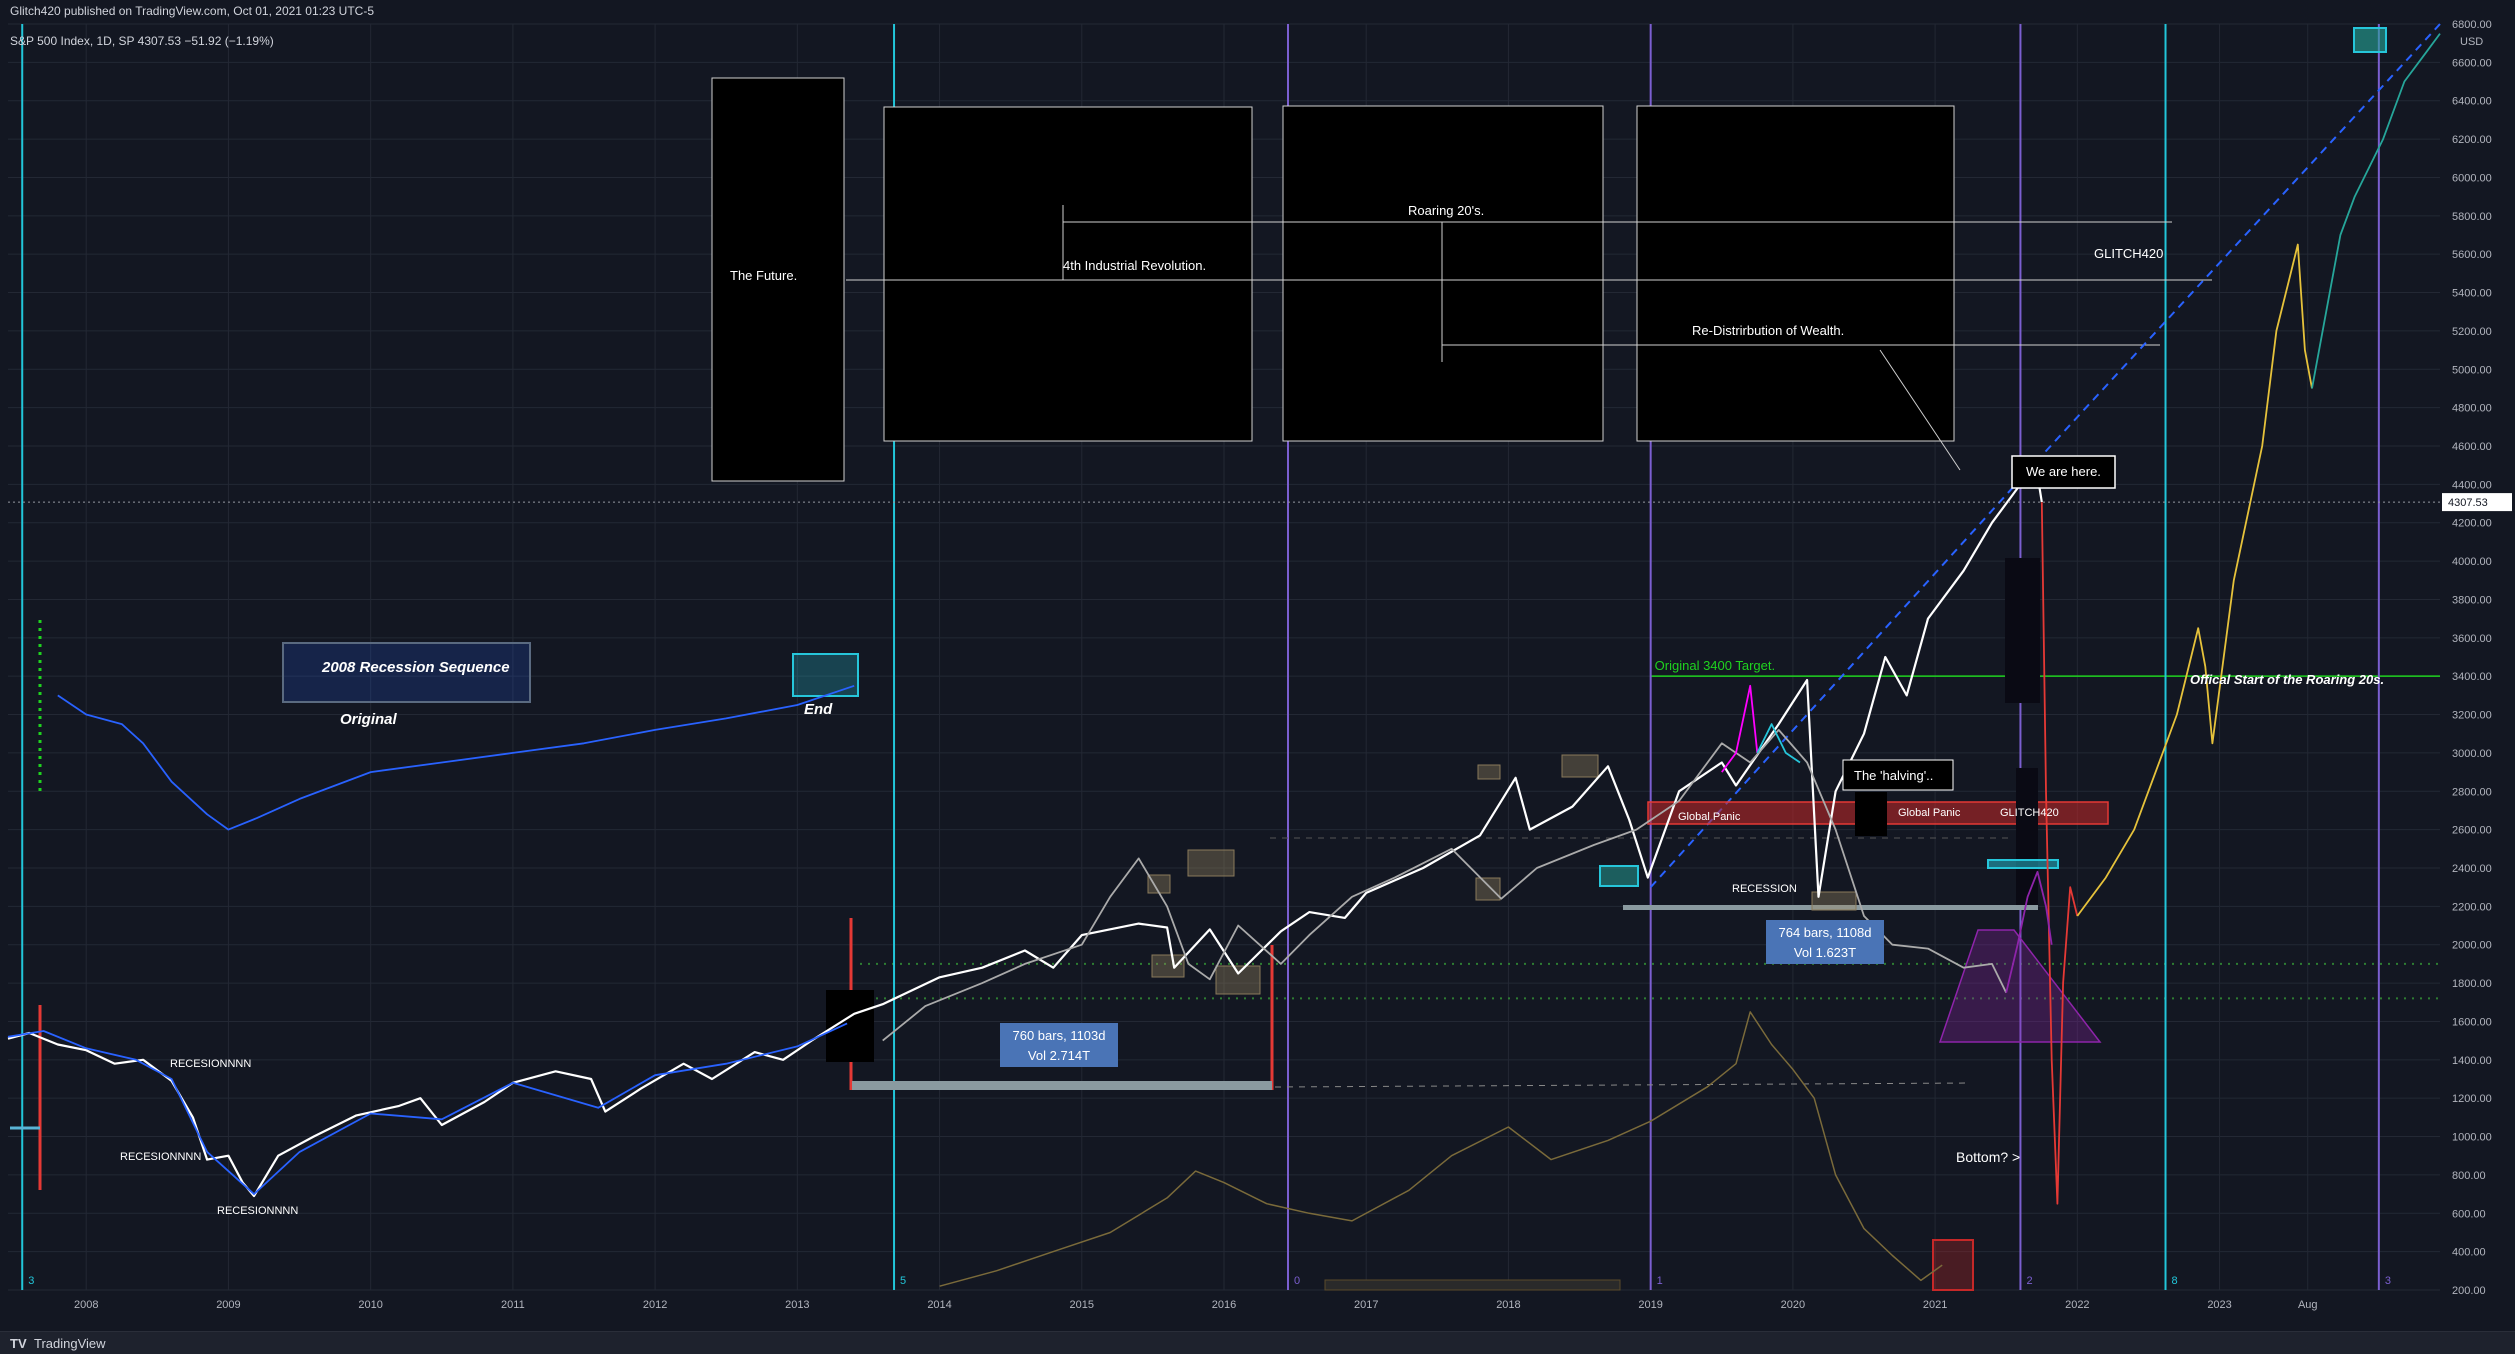 The width and height of the screenshot is (2515, 1354). What do you see at coordinates (2128, 253) in the screenshot?
I see `annotation-glitch420-top: GLITCH420` at bounding box center [2128, 253].